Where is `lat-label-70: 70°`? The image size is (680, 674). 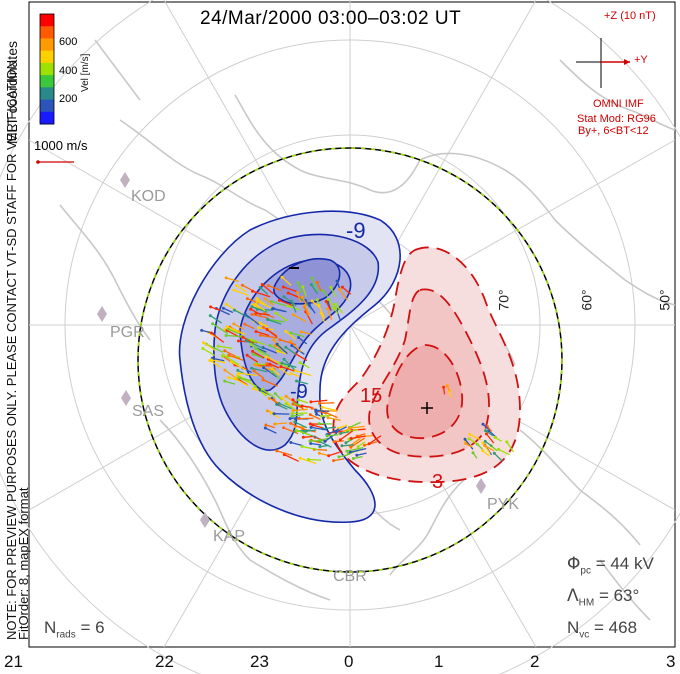
lat-label-70: 70° is located at coordinates (503, 300).